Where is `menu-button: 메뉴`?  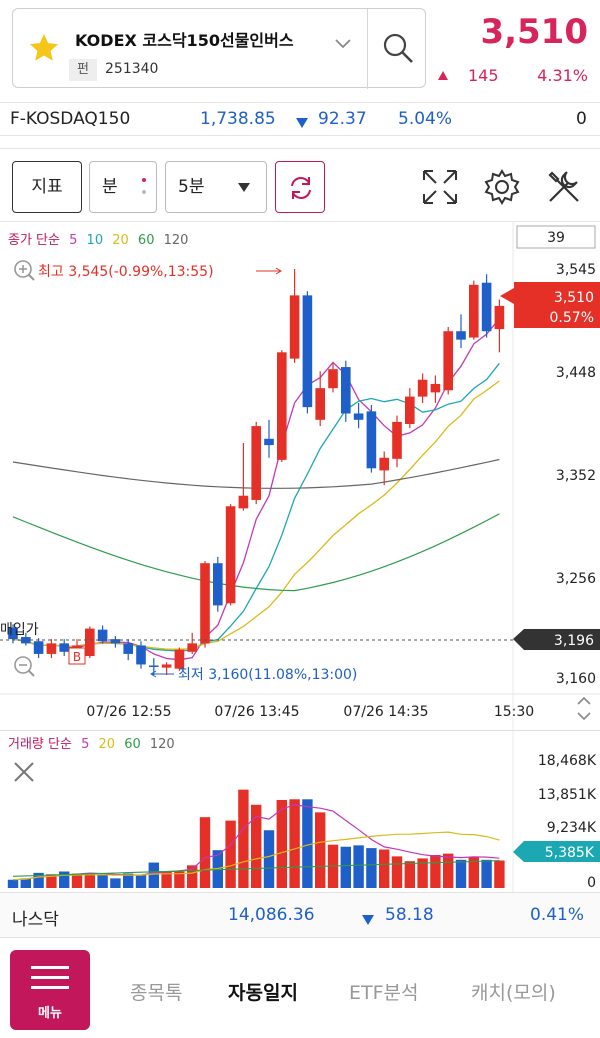
menu-button: 메뉴 is located at coordinates (50, 990).